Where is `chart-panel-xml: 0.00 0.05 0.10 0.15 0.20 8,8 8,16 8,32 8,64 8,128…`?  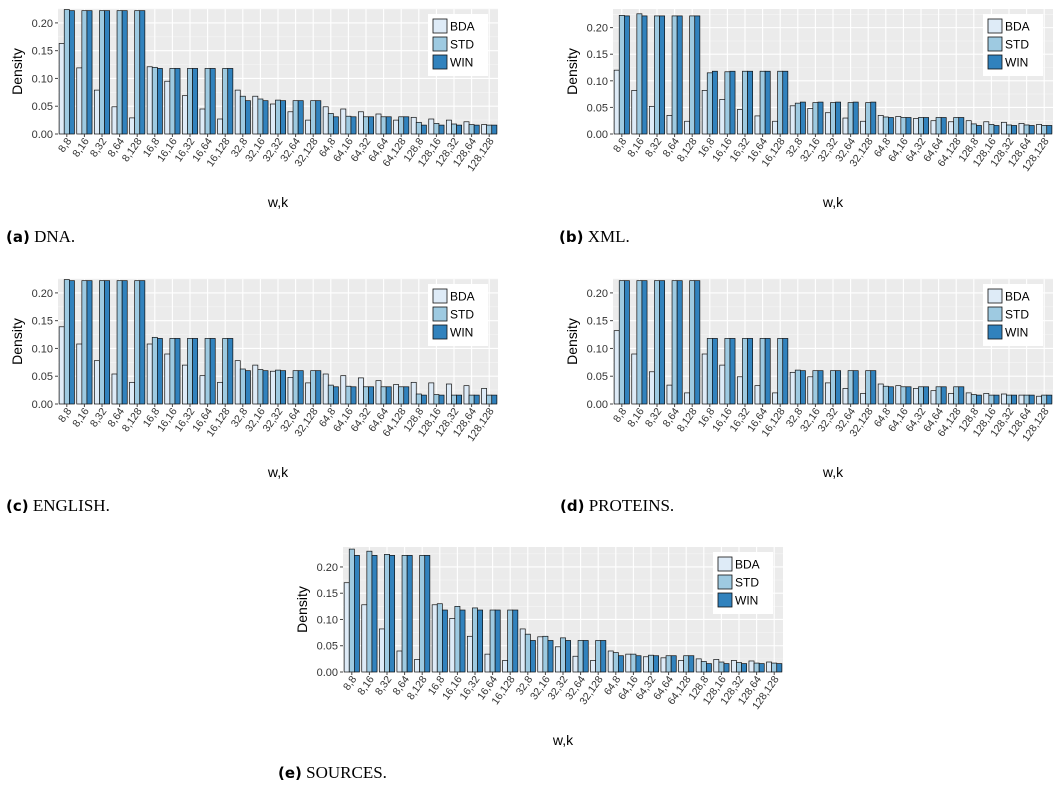 chart-panel-xml: 0.00 0.05 0.10 0.15 0.20 8,8 8,16 8,32 8,64 8,128… is located at coordinates (805, 107).